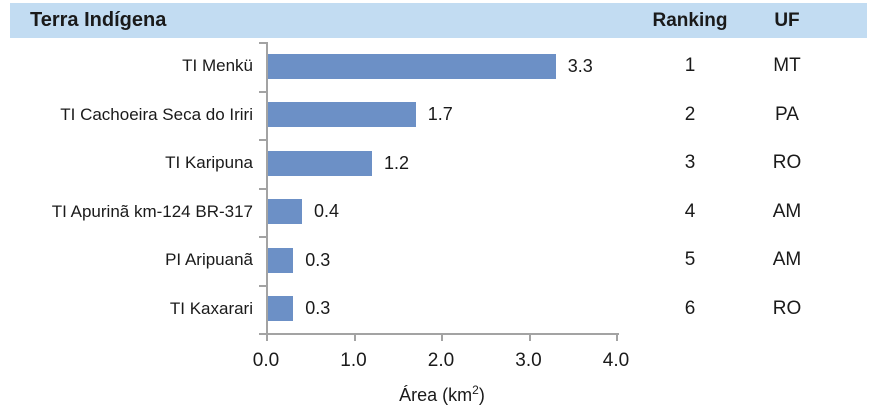  I want to click on column-header-terra-indigena: Terra Indígena, so click(98, 20).